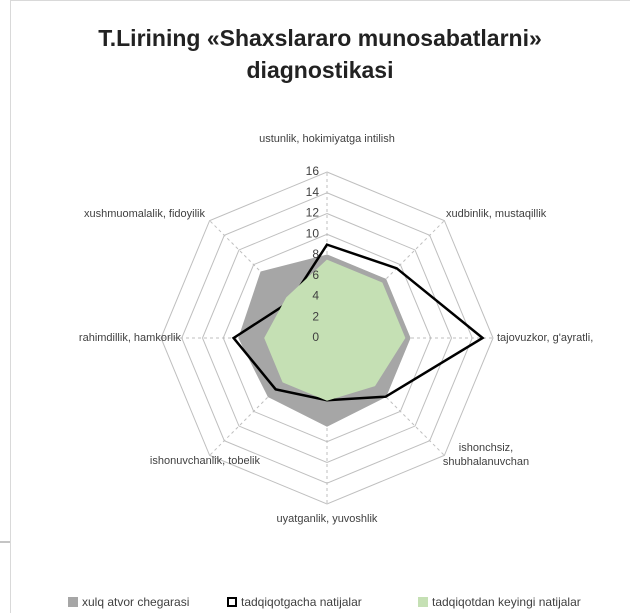 Image resolution: width=630 pixels, height=613 pixels. What do you see at coordinates (313, 213) in the screenshot?
I see `y-tick-label: 12` at bounding box center [313, 213].